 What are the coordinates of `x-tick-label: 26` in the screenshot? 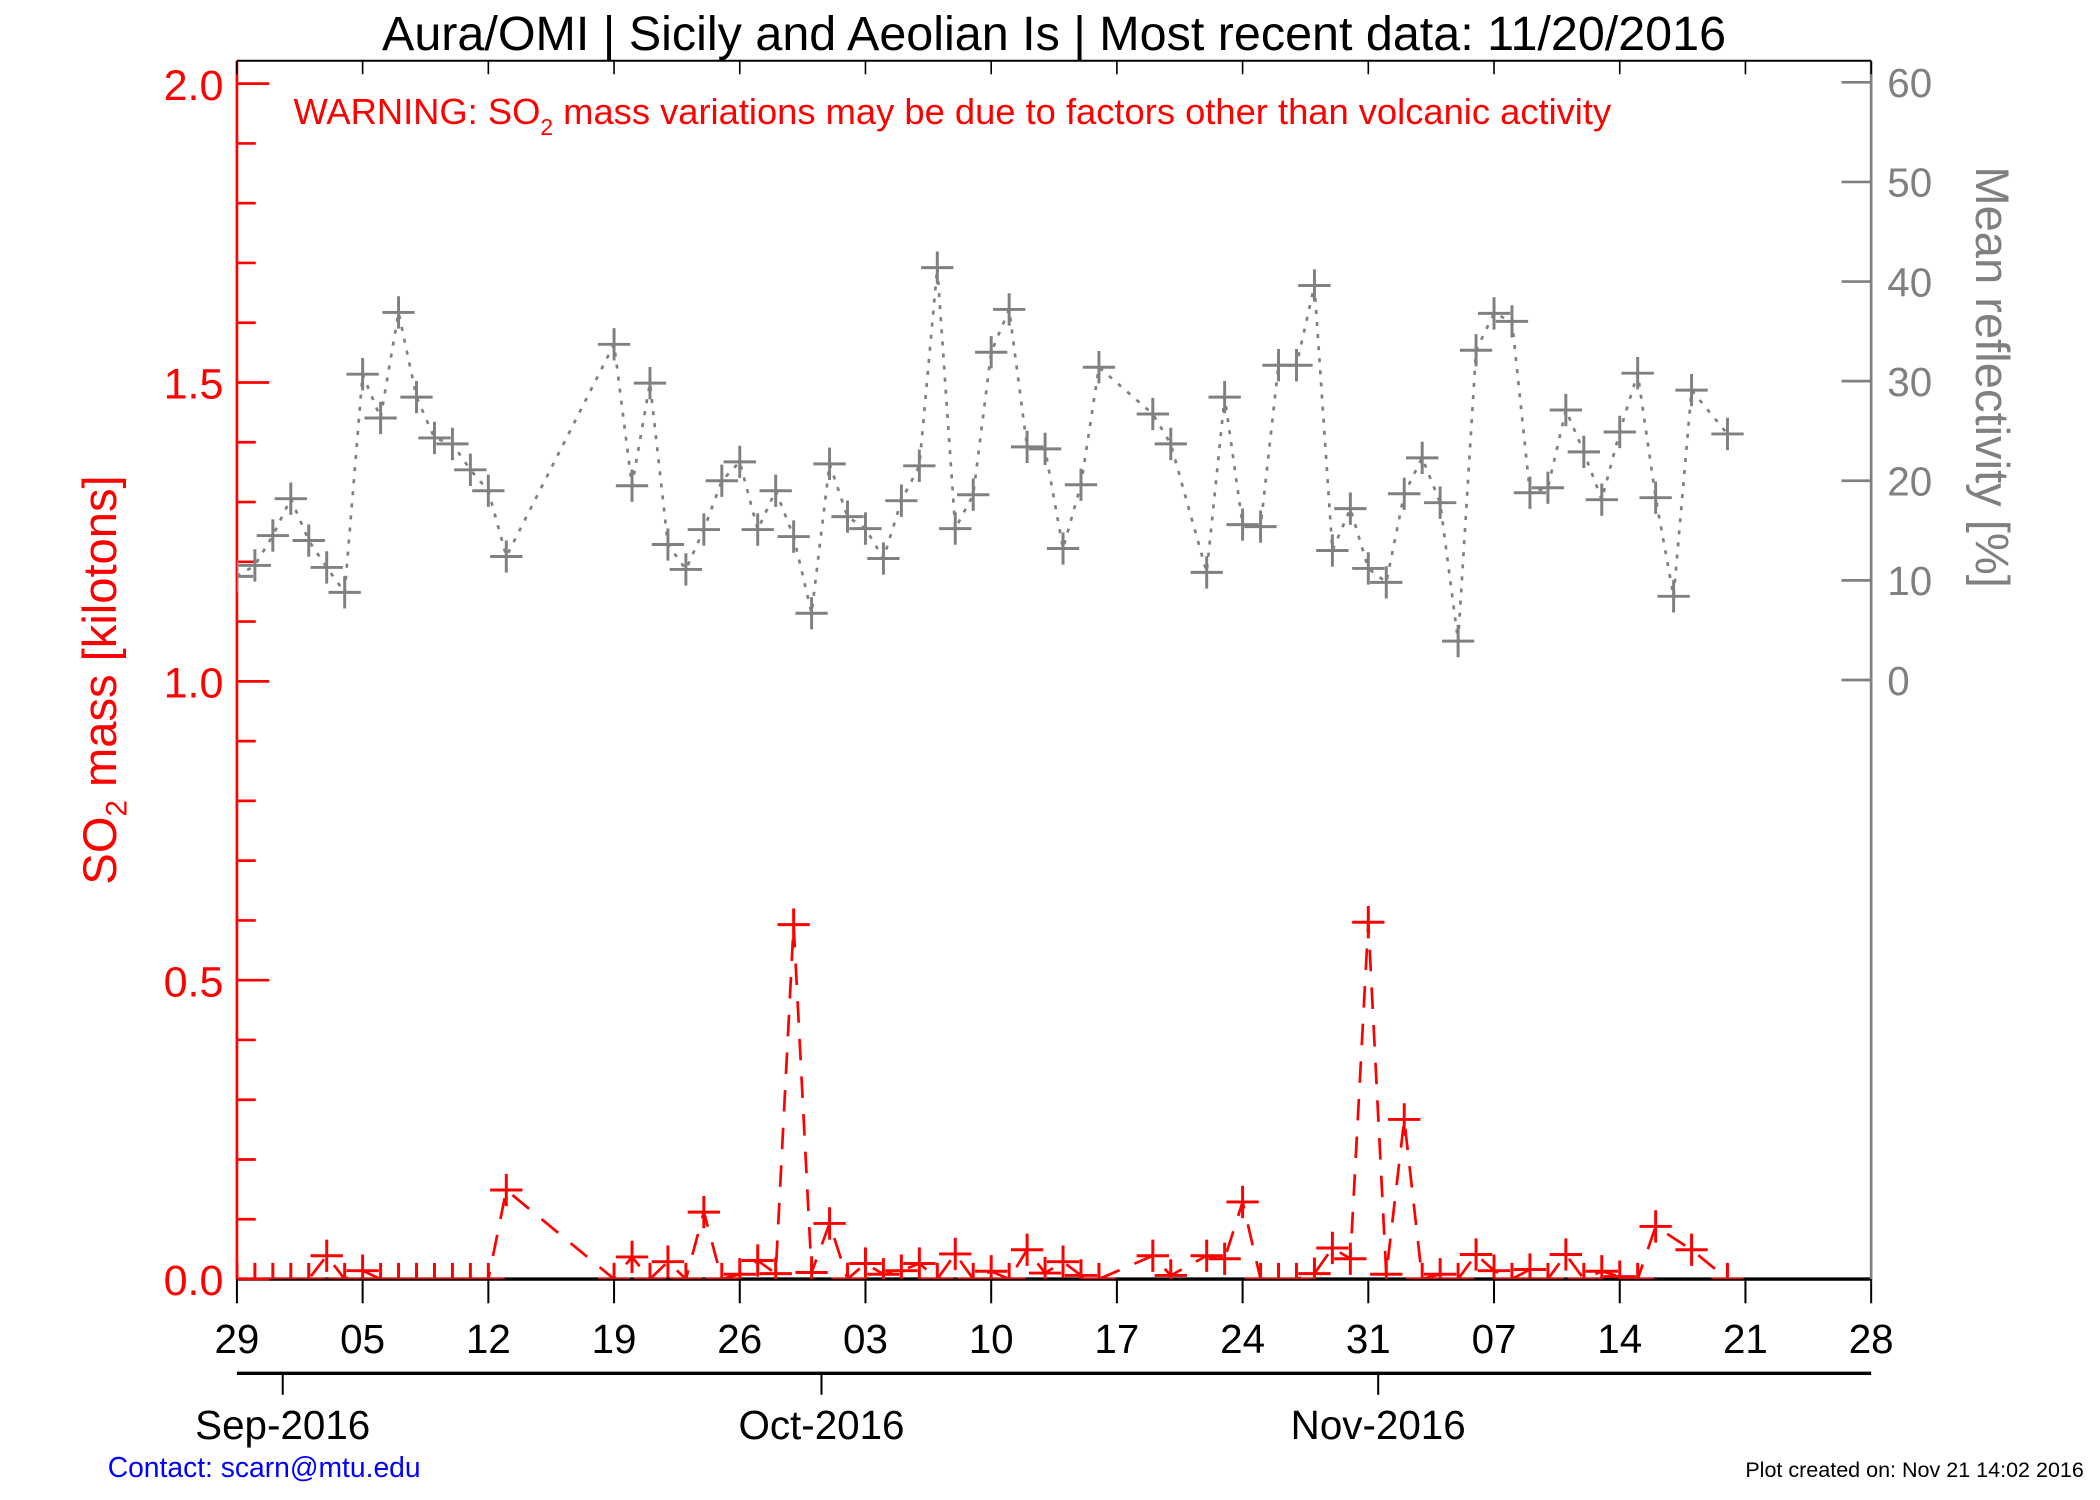 It's located at (739, 1339).